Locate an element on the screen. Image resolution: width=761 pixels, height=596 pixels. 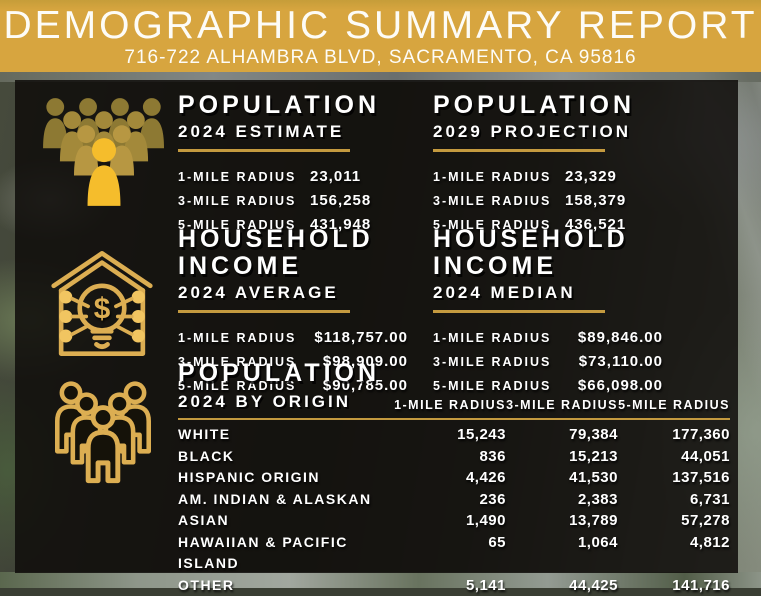
table-row: HISPANIC ORIGIN 4,426 41,530 137,516 is located at coordinates (454, 478).